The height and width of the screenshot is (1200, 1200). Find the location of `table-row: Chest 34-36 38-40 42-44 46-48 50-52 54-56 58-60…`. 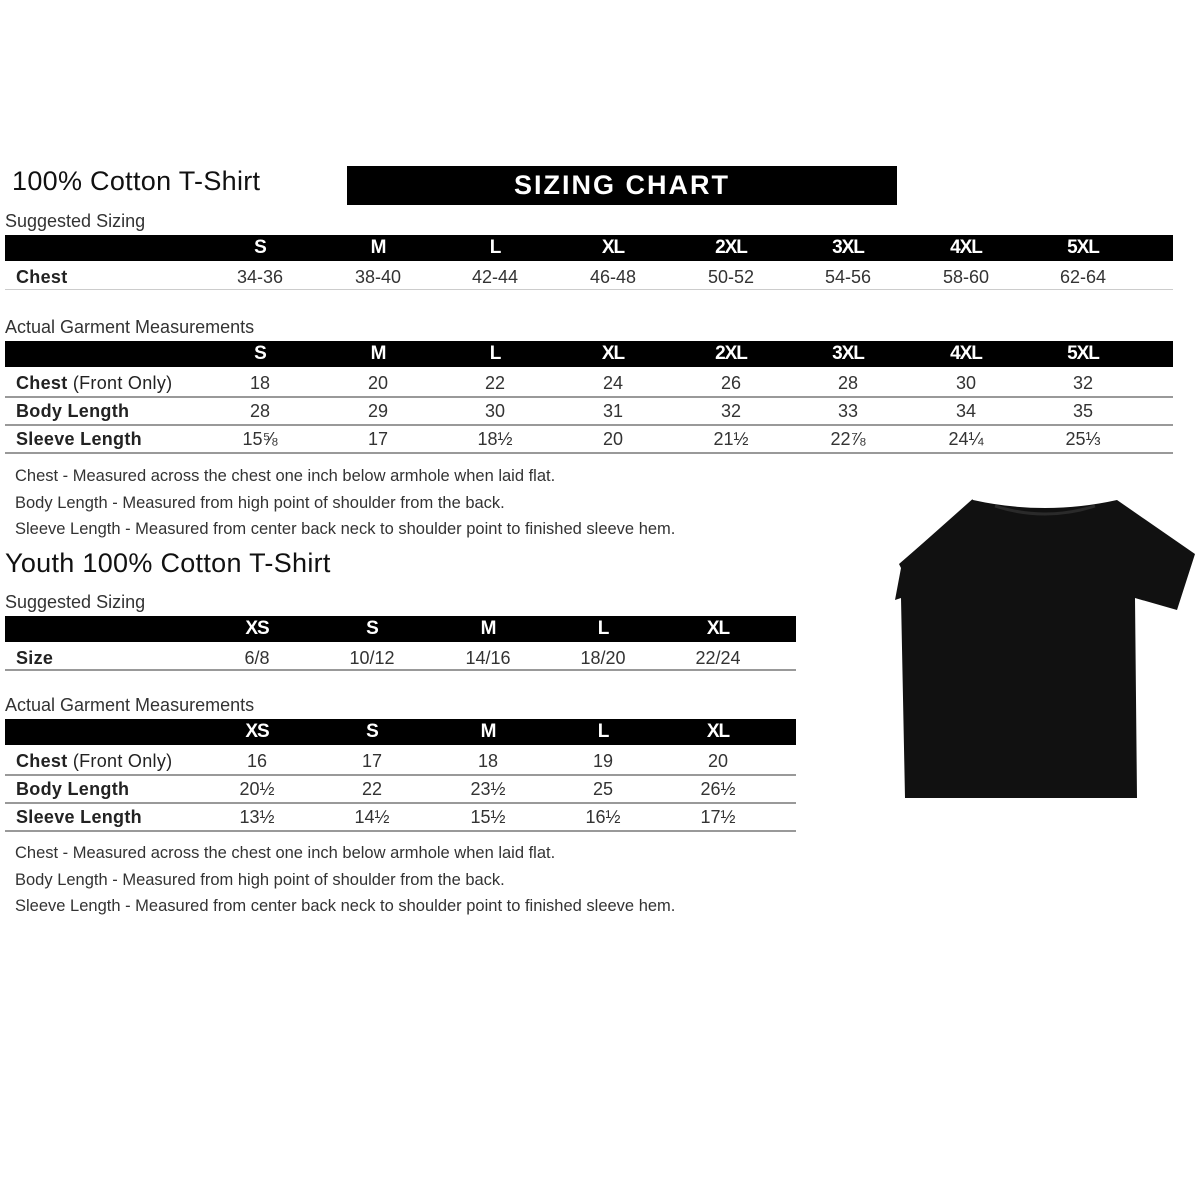

table-row: Chest 34-36 38-40 42-44 46-48 50-52 54-56 58-60… is located at coordinates (589, 277).